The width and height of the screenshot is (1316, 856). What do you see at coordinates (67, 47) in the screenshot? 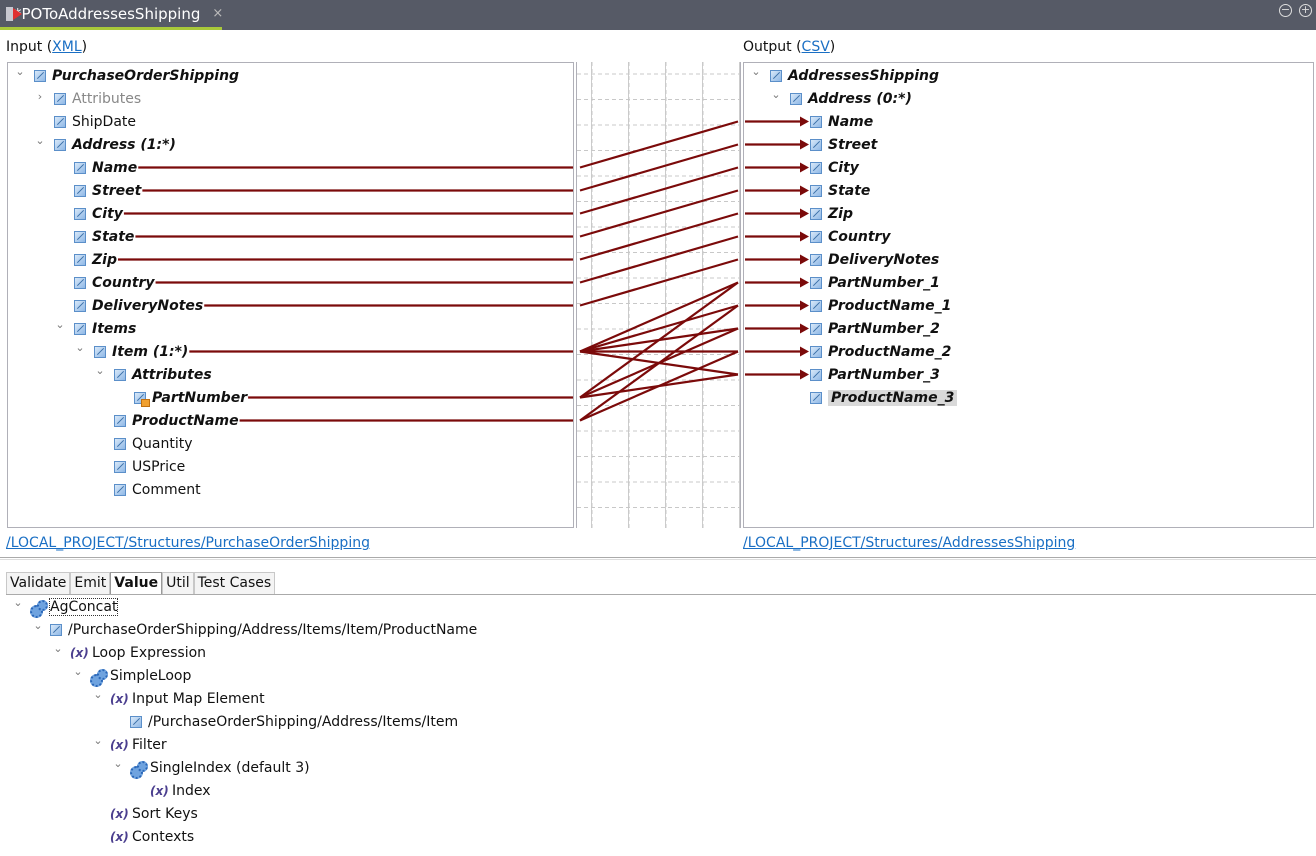
I see `input-type-link: XML` at bounding box center [67, 47].